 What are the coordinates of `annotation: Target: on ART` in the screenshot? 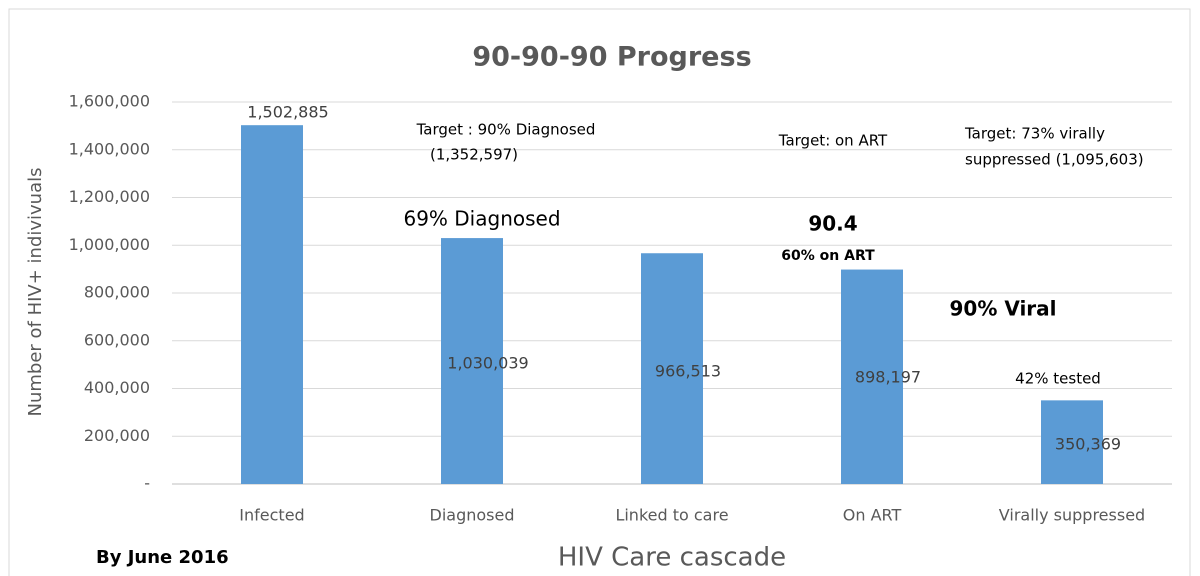 It's located at (833, 141).